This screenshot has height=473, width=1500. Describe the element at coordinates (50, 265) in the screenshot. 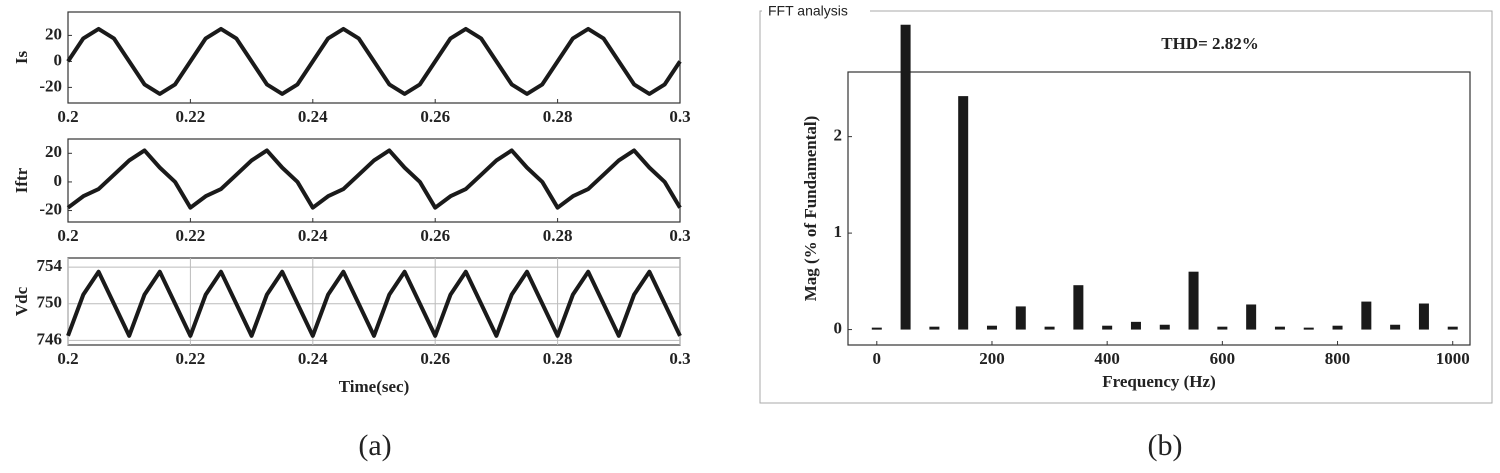

I see `y-tick-label: 754` at that location.